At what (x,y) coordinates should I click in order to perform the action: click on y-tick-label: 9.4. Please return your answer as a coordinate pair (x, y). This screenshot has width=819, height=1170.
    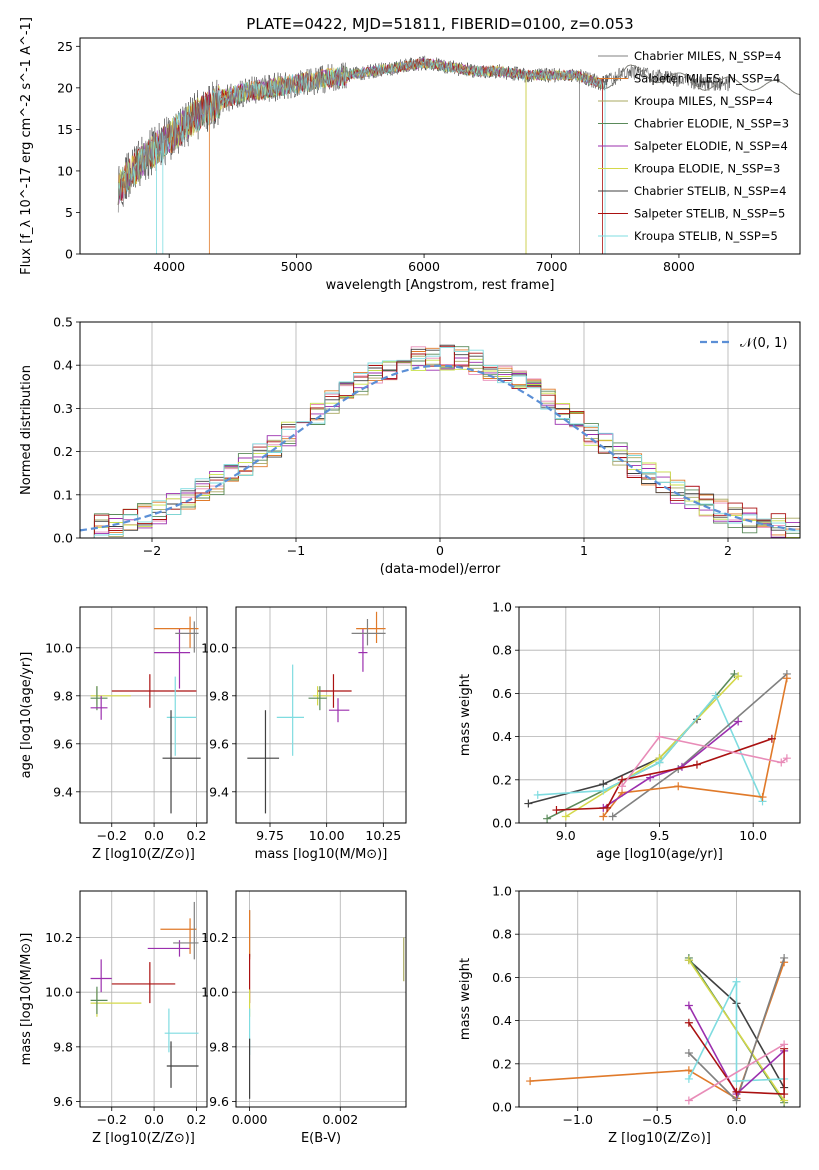
    Looking at the image, I should click on (219, 791).